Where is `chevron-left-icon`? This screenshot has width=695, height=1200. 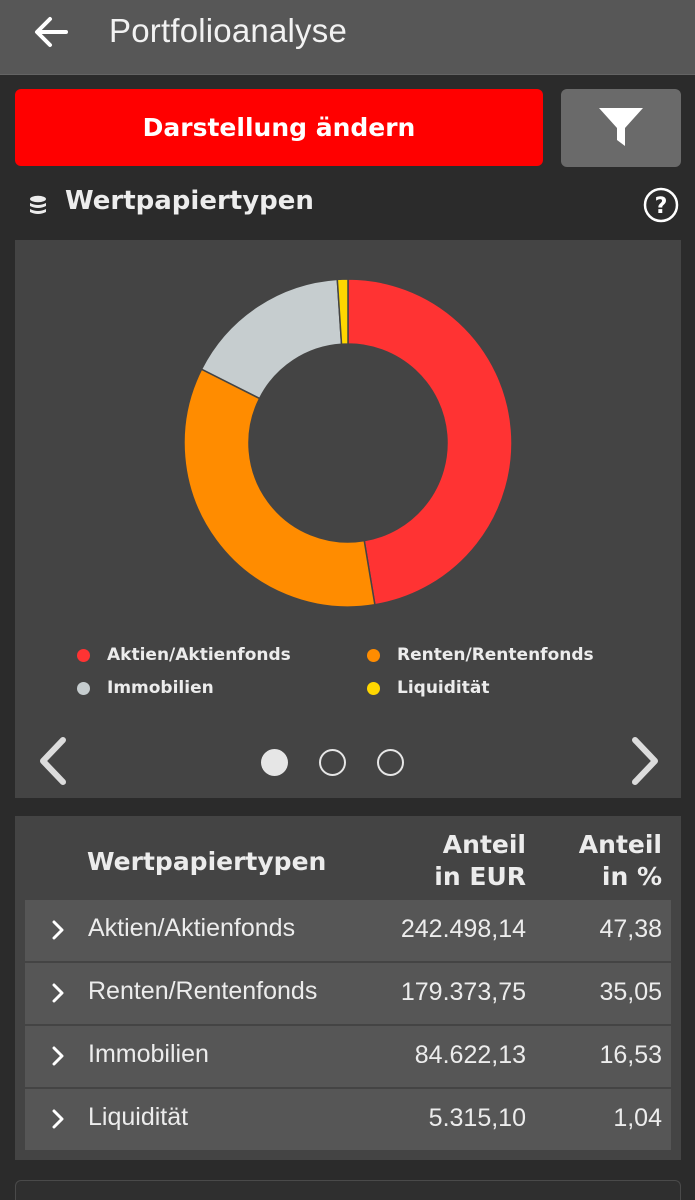 chevron-left-icon is located at coordinates (53, 761).